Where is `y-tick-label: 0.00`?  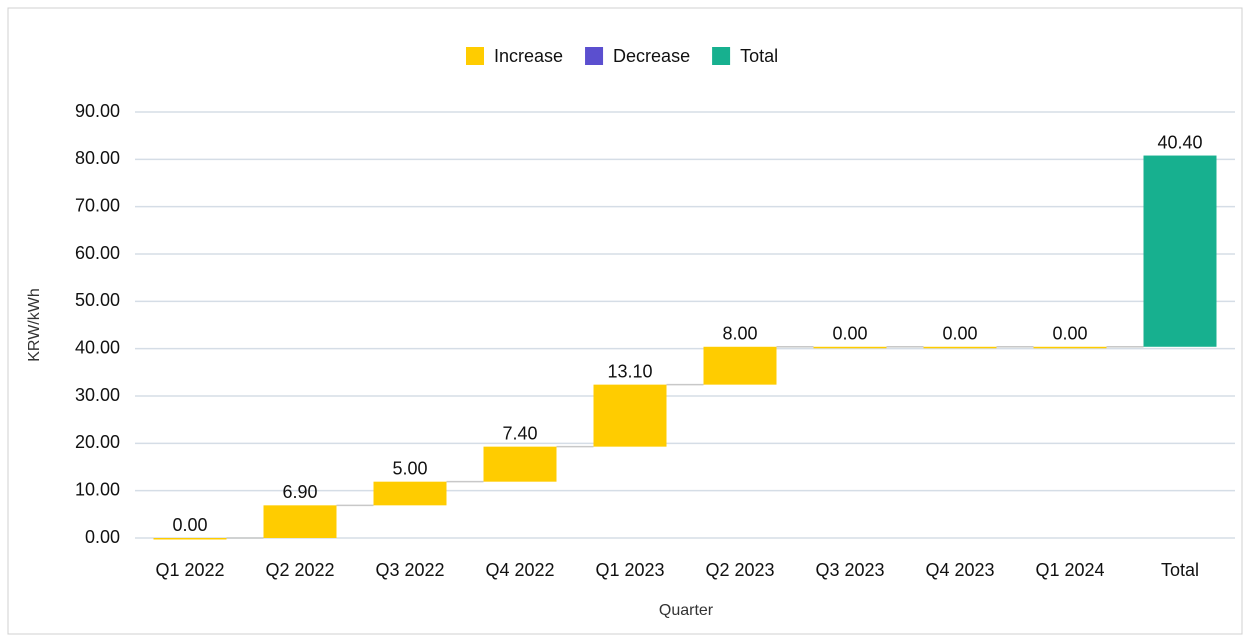 y-tick-label: 0.00 is located at coordinates (102, 537).